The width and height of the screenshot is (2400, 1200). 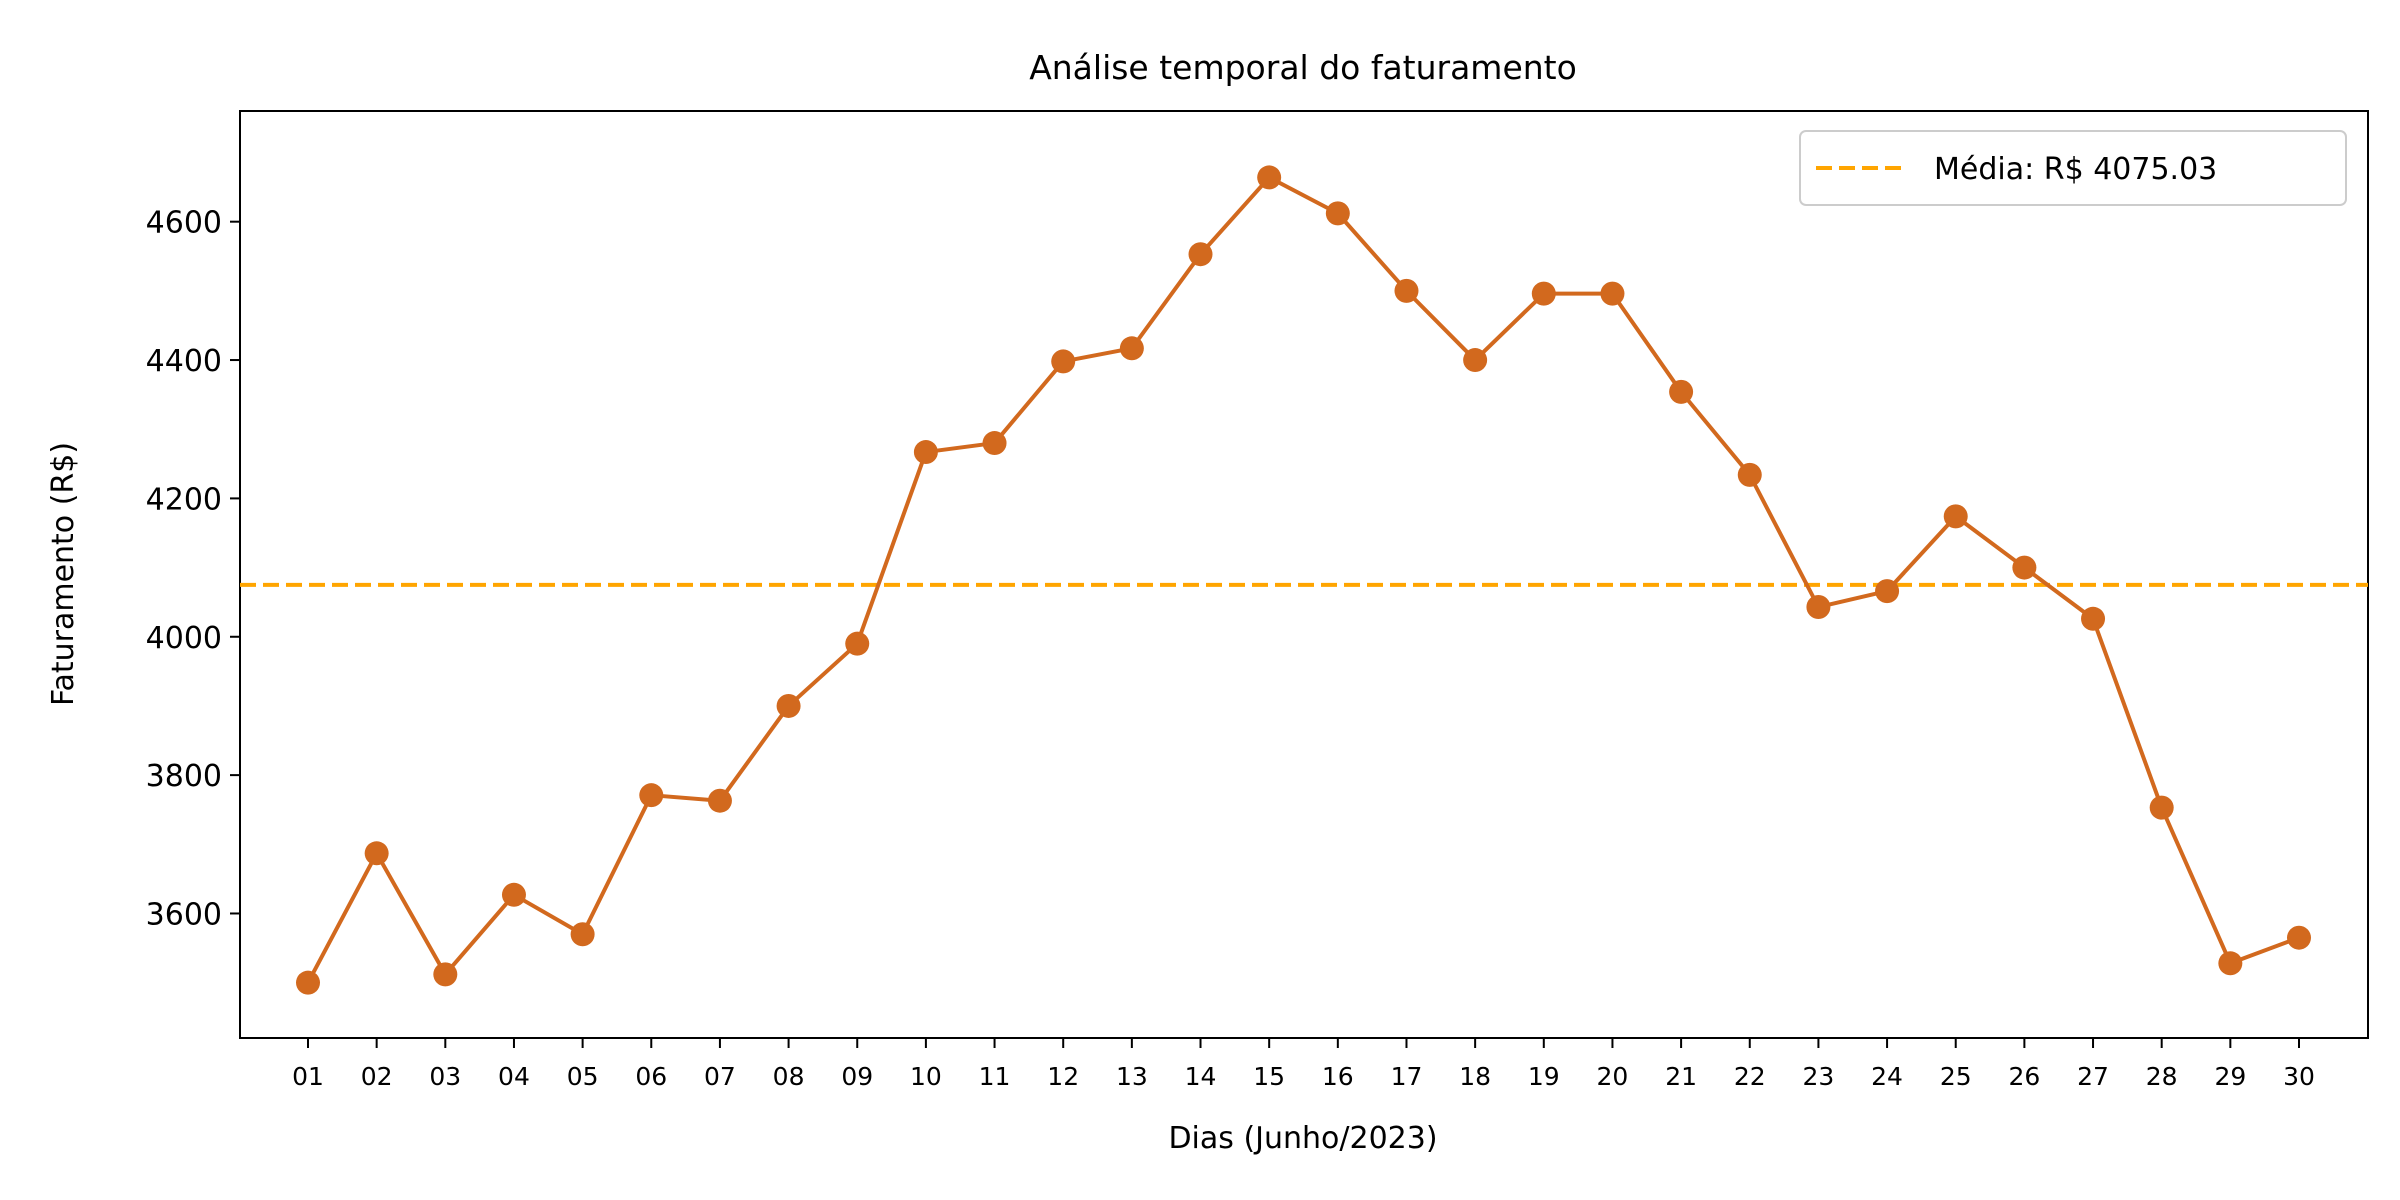 I want to click on x-tick-label: 24, so click(x=1887, y=1076).